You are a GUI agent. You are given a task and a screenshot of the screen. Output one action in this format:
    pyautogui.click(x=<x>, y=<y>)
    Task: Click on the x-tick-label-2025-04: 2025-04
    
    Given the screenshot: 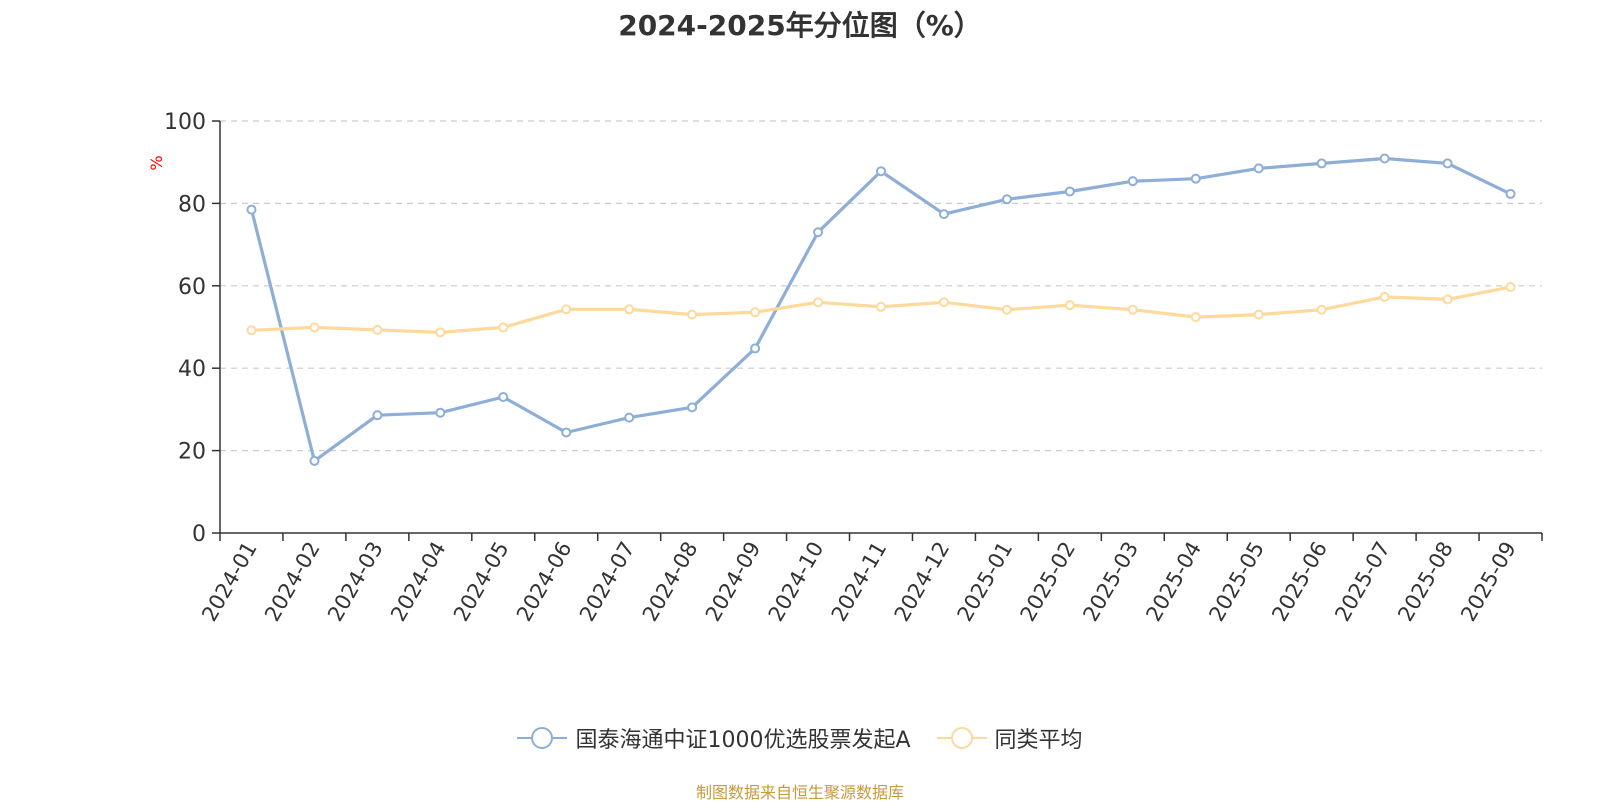 What is the action you would take?
    pyautogui.click(x=1173, y=582)
    